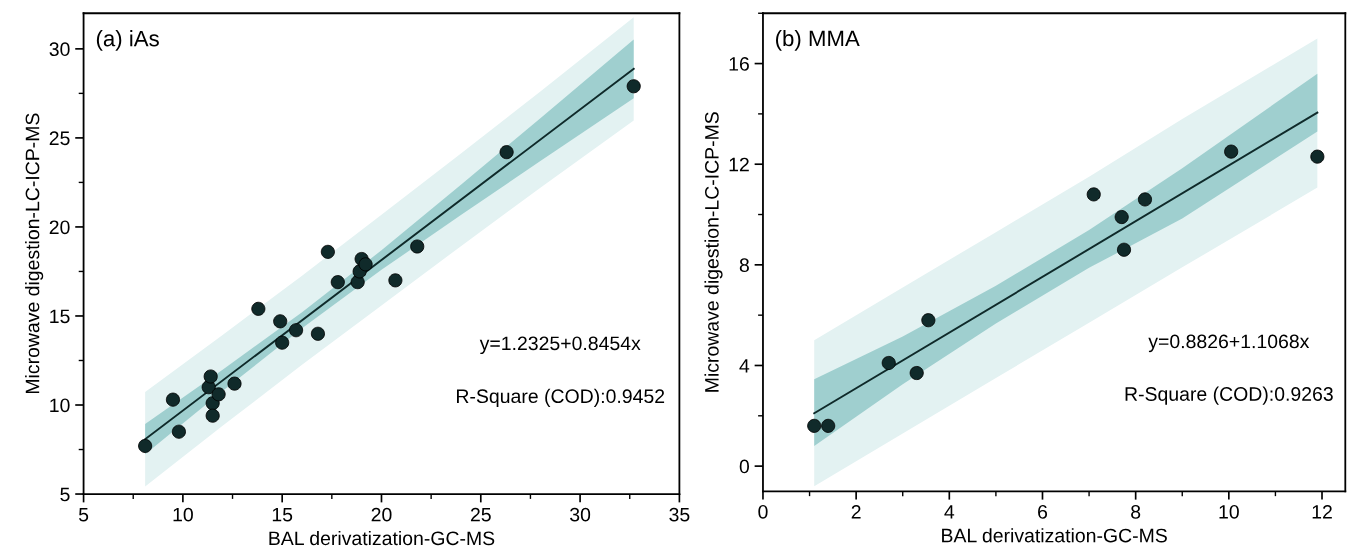  Describe the element at coordinates (59, 49) in the screenshot. I see `y-tick-label: 30` at that location.